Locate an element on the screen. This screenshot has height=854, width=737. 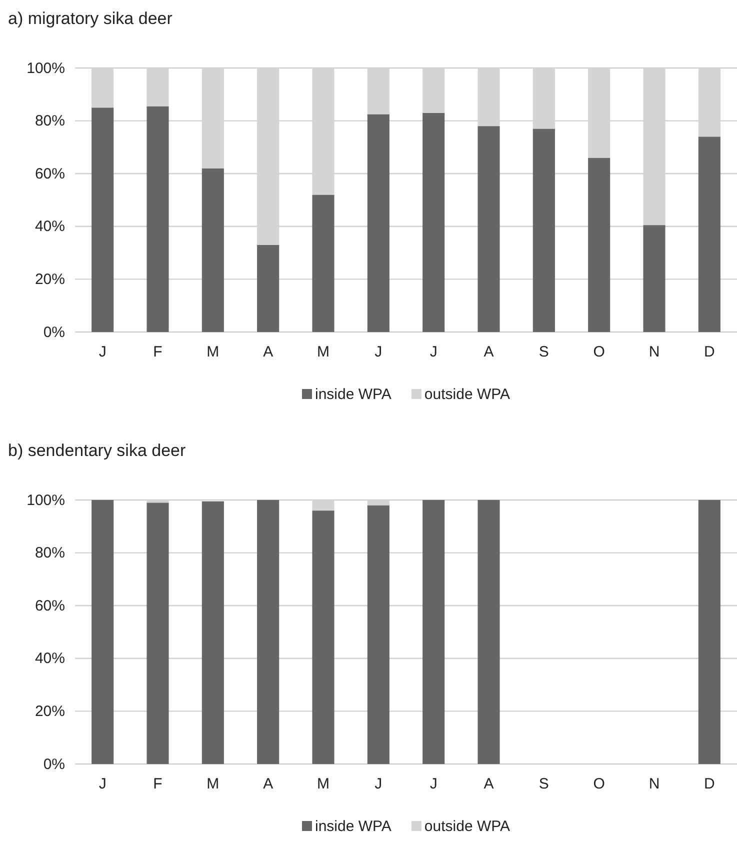
chart-title: a) migratory sika deer is located at coordinates (90, 18).